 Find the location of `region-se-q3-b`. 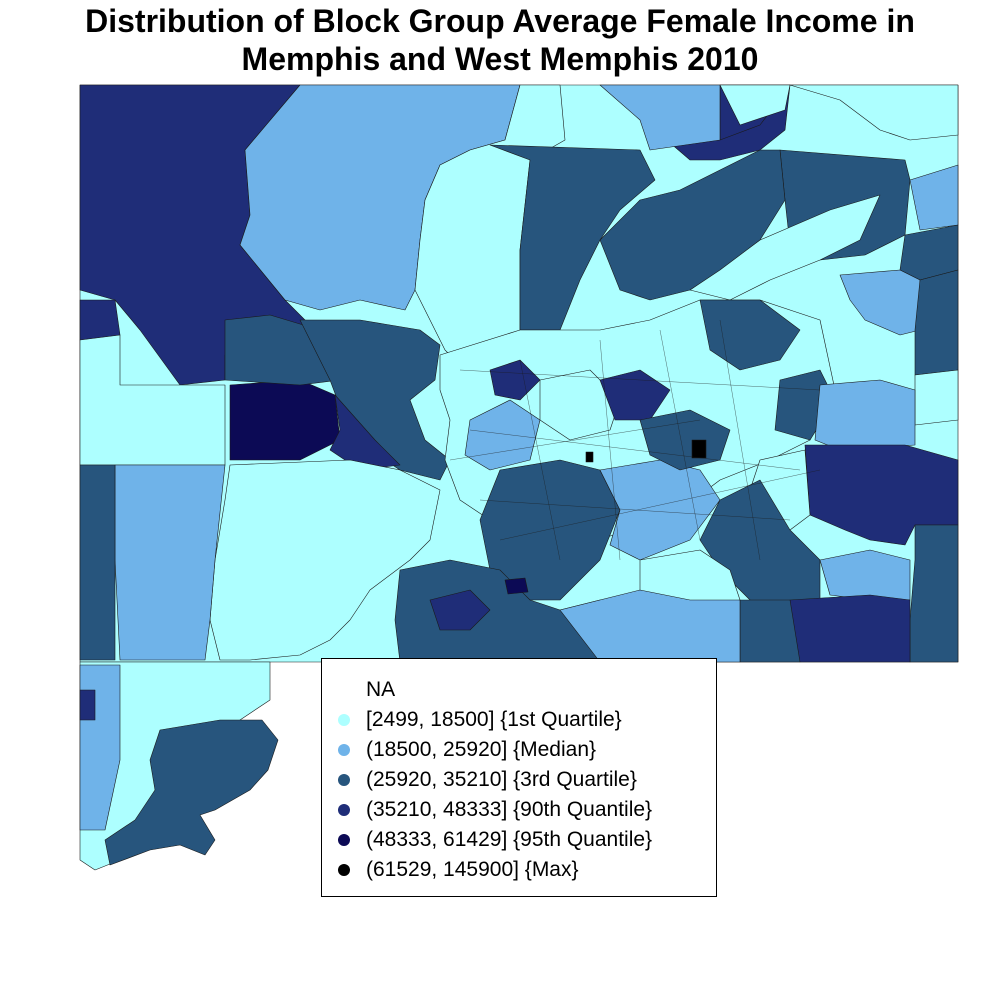

region-se-q3-b is located at coordinates (770, 631).